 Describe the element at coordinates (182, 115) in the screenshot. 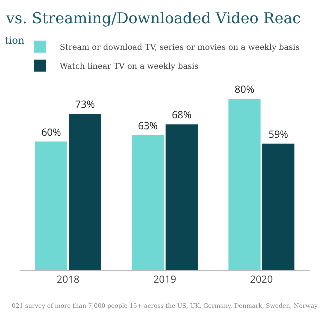

I see `data-label: 68%` at that location.